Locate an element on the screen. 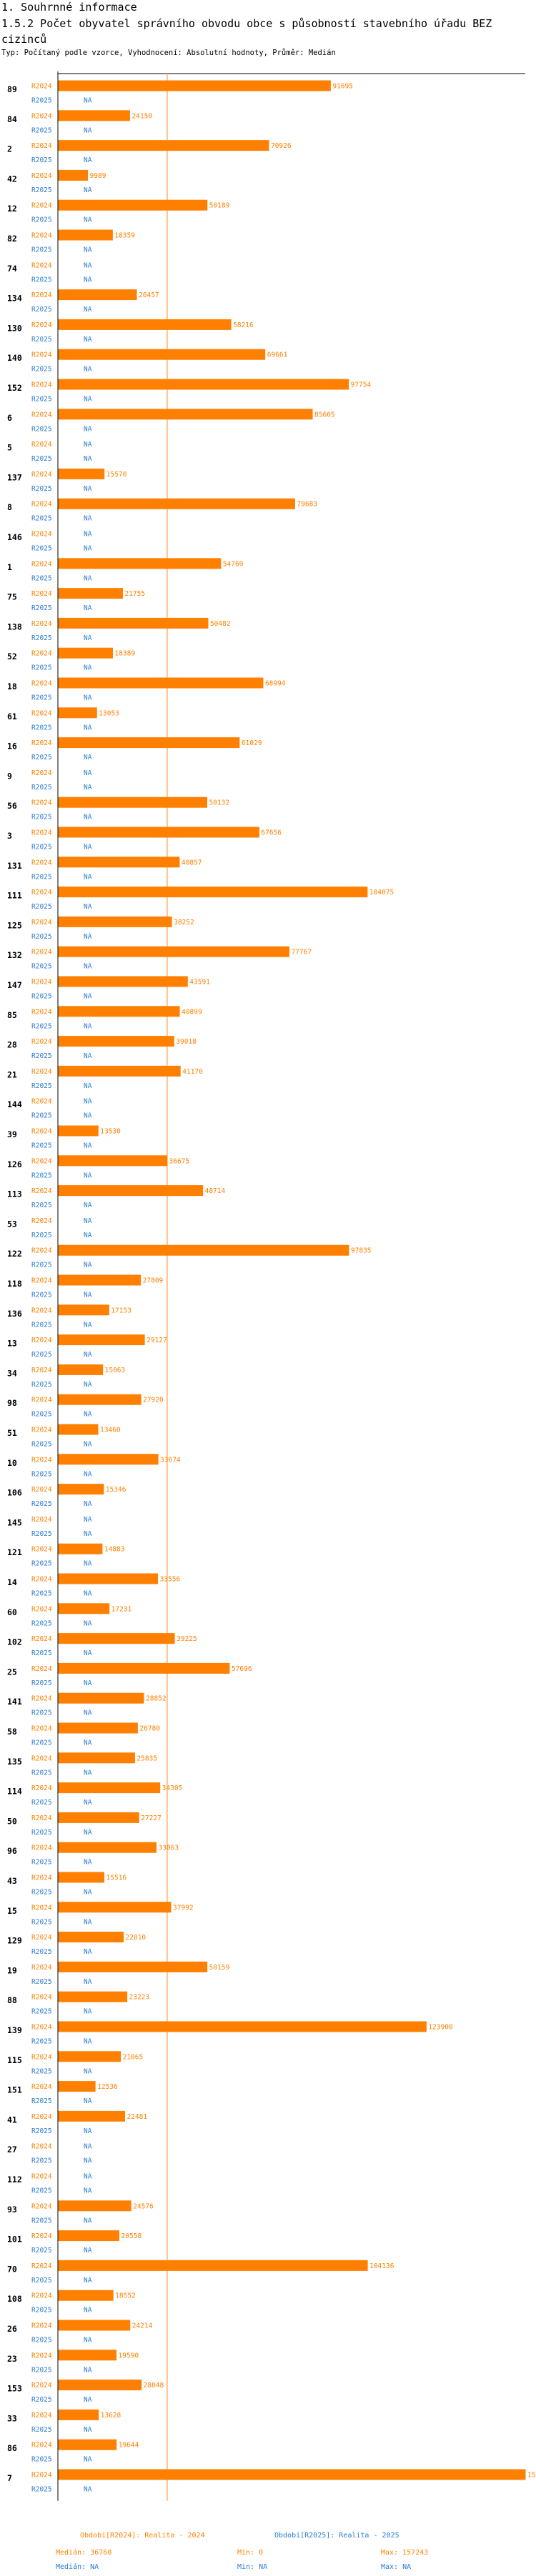 The height and width of the screenshot is (2576, 536). category-label: 96 is located at coordinates (12, 1851).